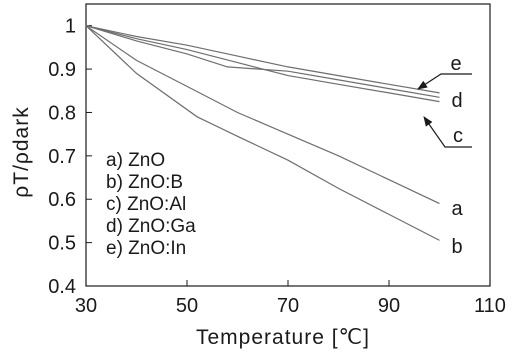 The image size is (520, 352). What do you see at coordinates (456, 101) in the screenshot?
I see `curve-label-d: d` at bounding box center [456, 101].